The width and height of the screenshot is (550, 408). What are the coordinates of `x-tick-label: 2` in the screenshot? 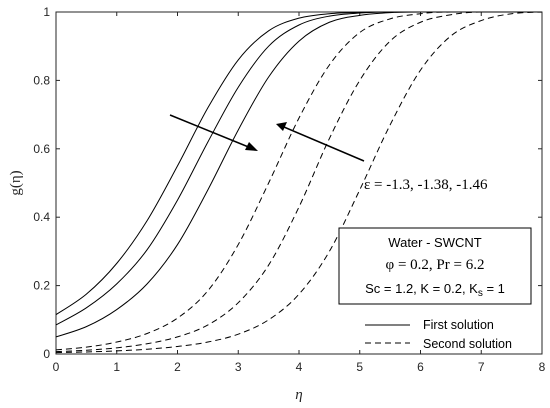 It's located at (177, 367).